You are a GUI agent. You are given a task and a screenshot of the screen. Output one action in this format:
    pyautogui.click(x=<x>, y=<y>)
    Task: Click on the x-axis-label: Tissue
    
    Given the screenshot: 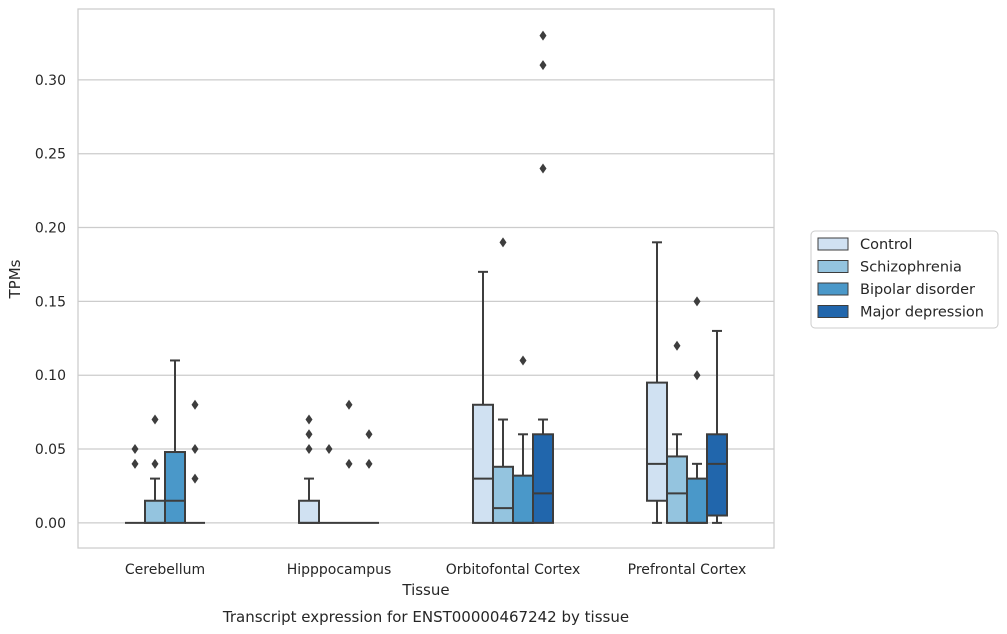 What is the action you would take?
    pyautogui.click(x=425, y=590)
    